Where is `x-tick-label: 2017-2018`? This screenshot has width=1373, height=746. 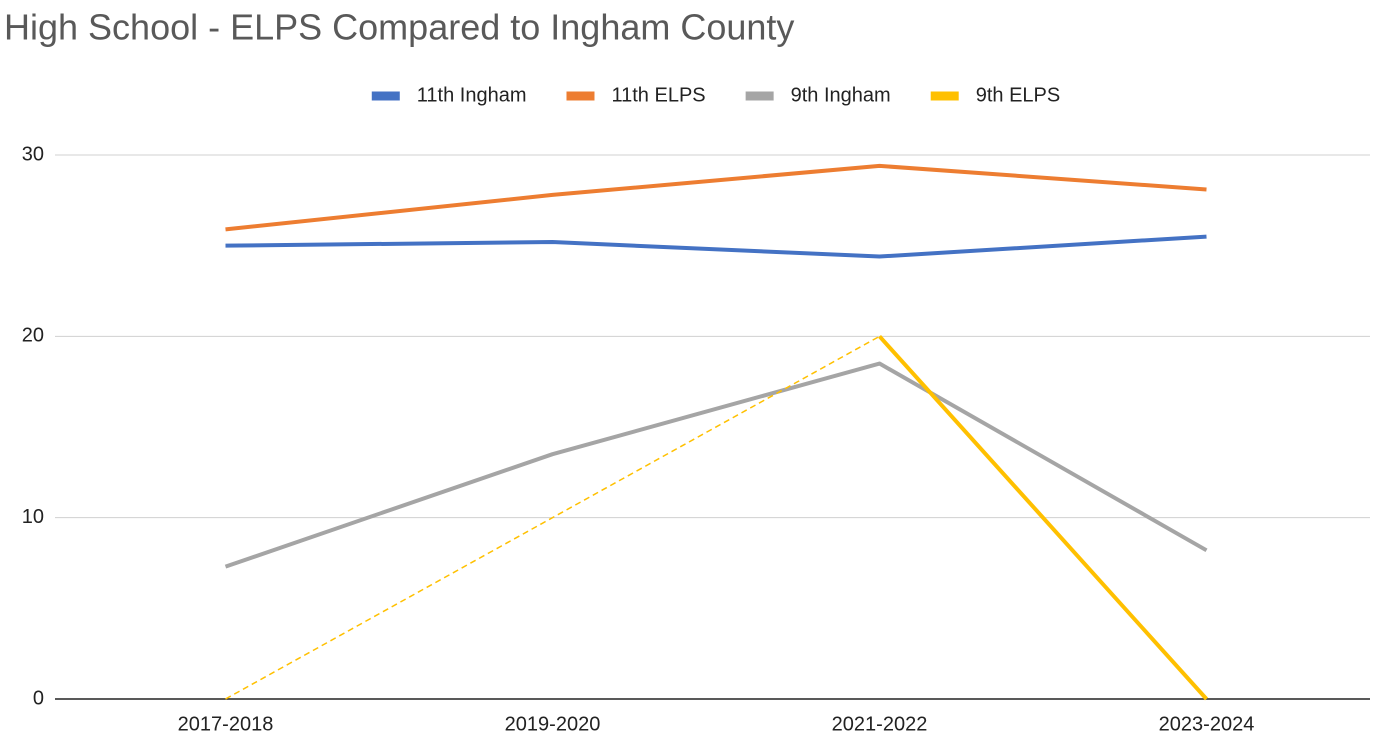 x-tick-label: 2017-2018 is located at coordinates (226, 724).